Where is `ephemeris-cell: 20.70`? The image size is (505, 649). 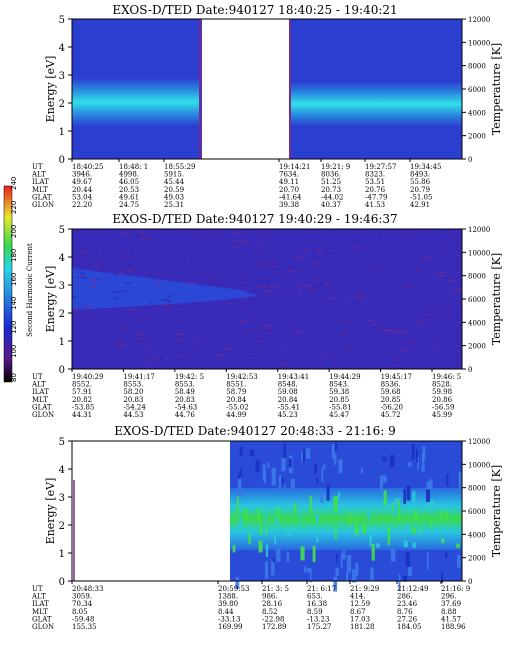
ephemeris-cell: 20.70 is located at coordinates (289, 190).